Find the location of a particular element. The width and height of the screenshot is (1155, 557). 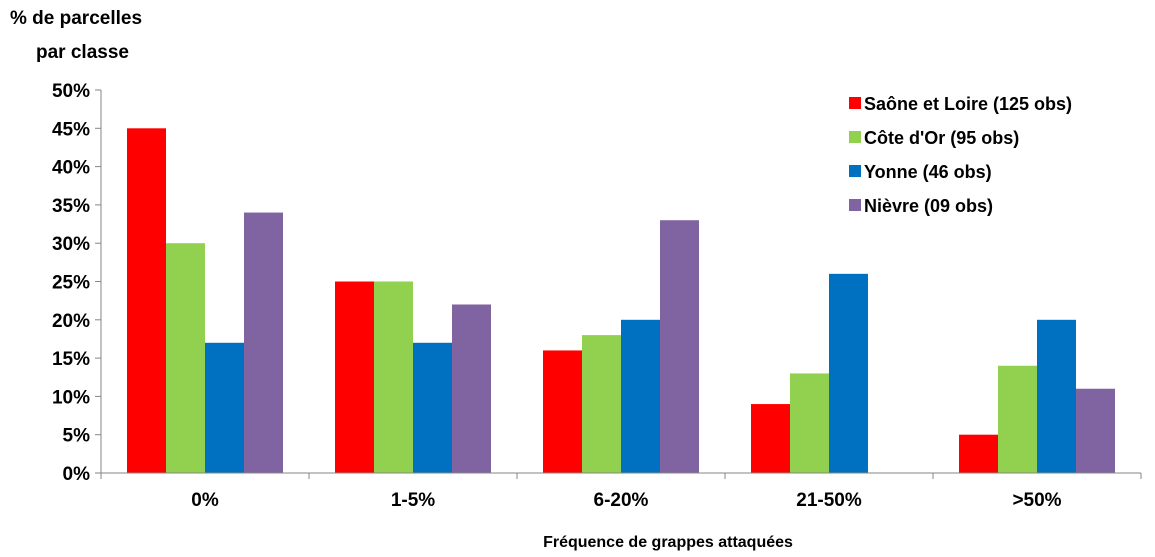

legend-label: Nièvre (09 obs) is located at coordinates (928, 206).